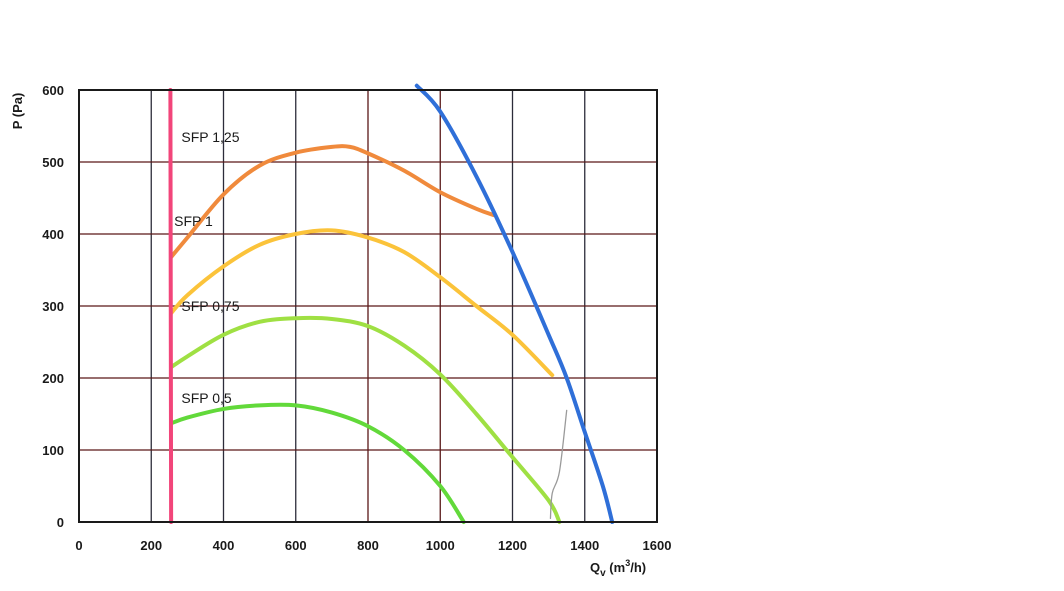 This screenshot has width=1064, height=591. I want to click on series-label: SFP 1,25, so click(210, 137).